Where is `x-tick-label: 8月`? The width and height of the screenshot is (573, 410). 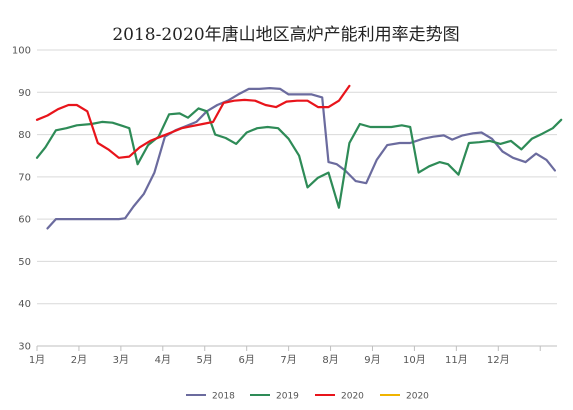
x-tick-label: 8月 is located at coordinates (330, 360).